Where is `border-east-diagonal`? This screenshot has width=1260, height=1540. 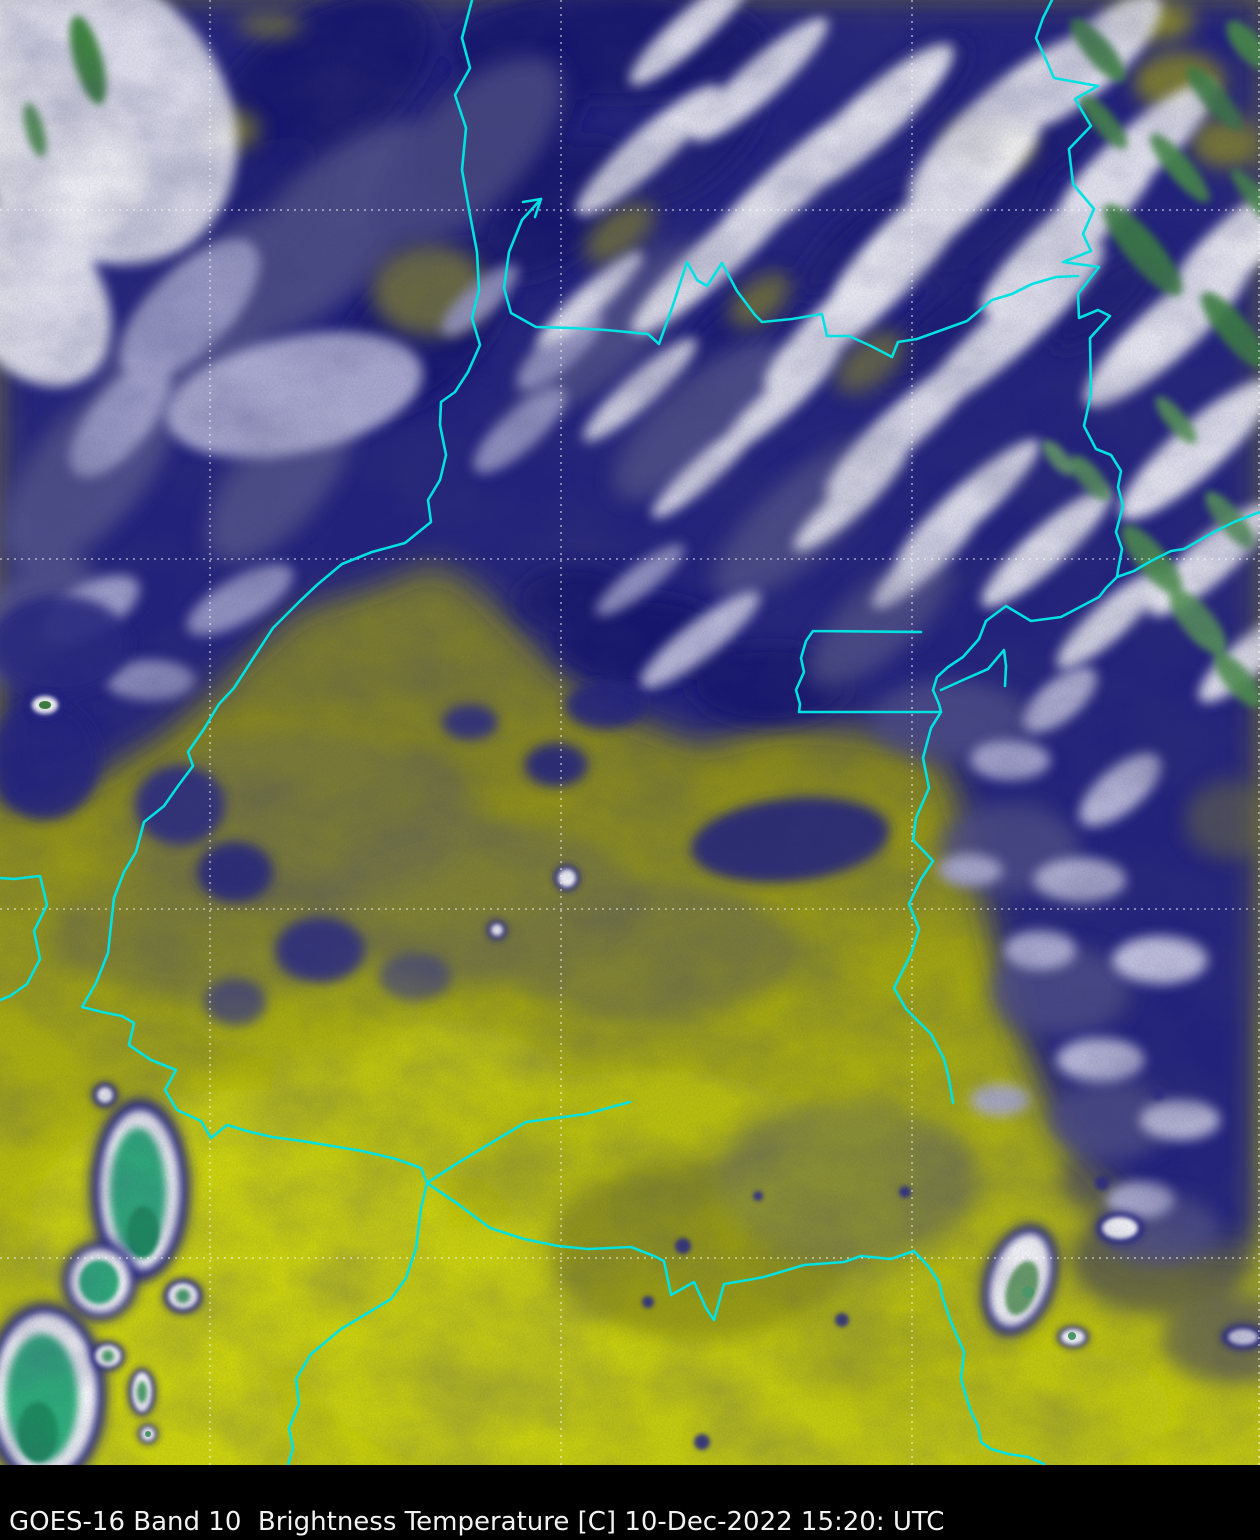
border-east-diagonal is located at coordinates (1187, 544).